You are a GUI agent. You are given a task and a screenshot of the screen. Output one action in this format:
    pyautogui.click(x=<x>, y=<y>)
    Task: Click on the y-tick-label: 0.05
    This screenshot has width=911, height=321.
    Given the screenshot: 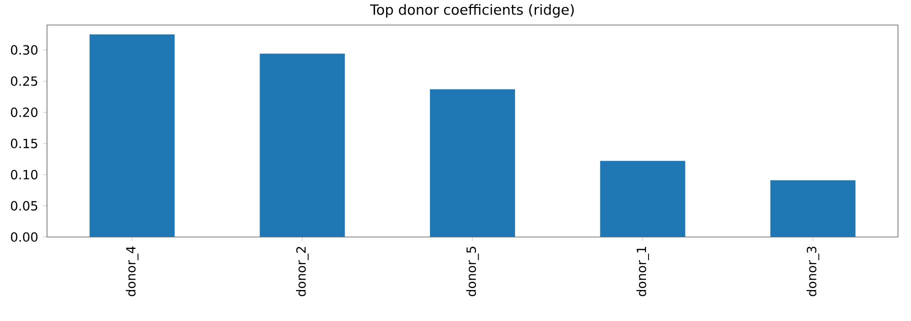 What is the action you would take?
    pyautogui.click(x=24, y=206)
    